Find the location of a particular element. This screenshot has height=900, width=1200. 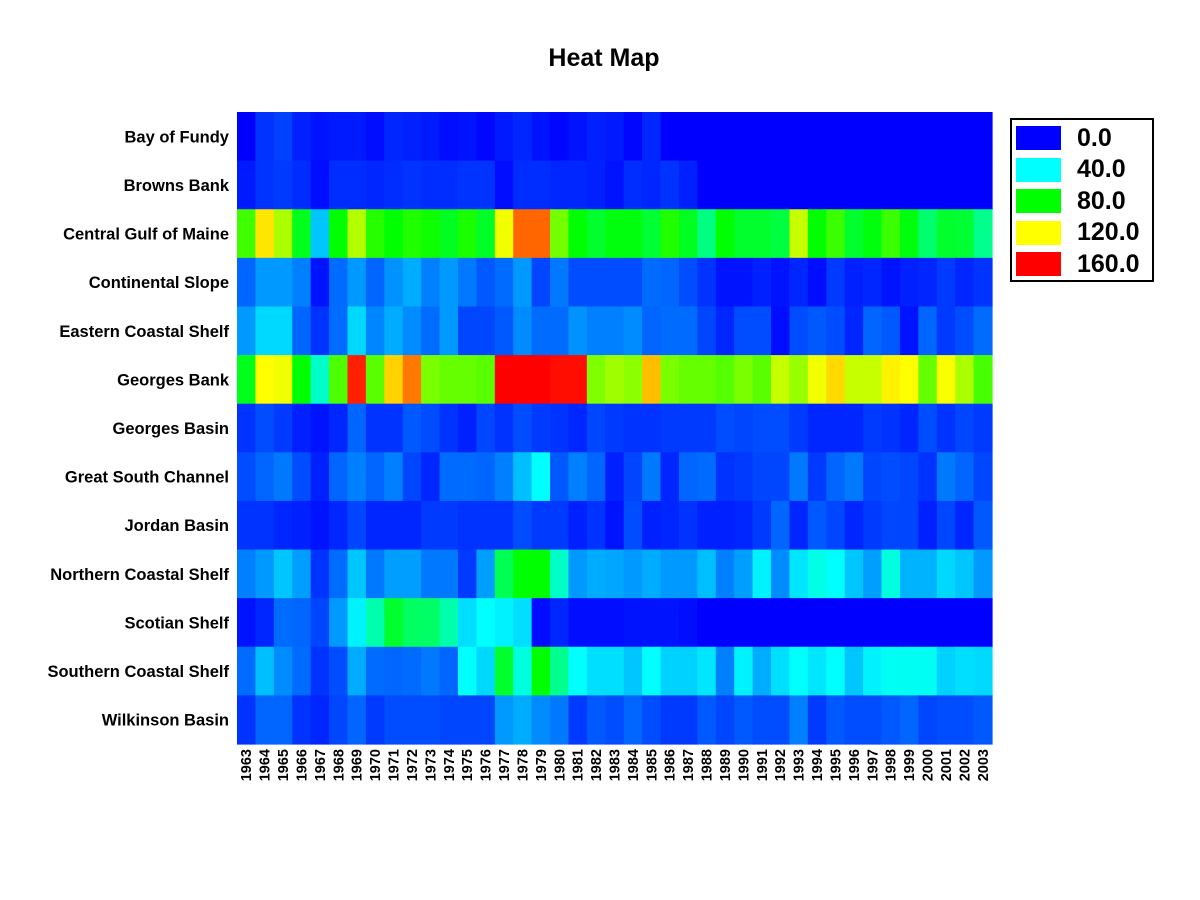

column-tick-label: 1984 is located at coordinates (634, 765).